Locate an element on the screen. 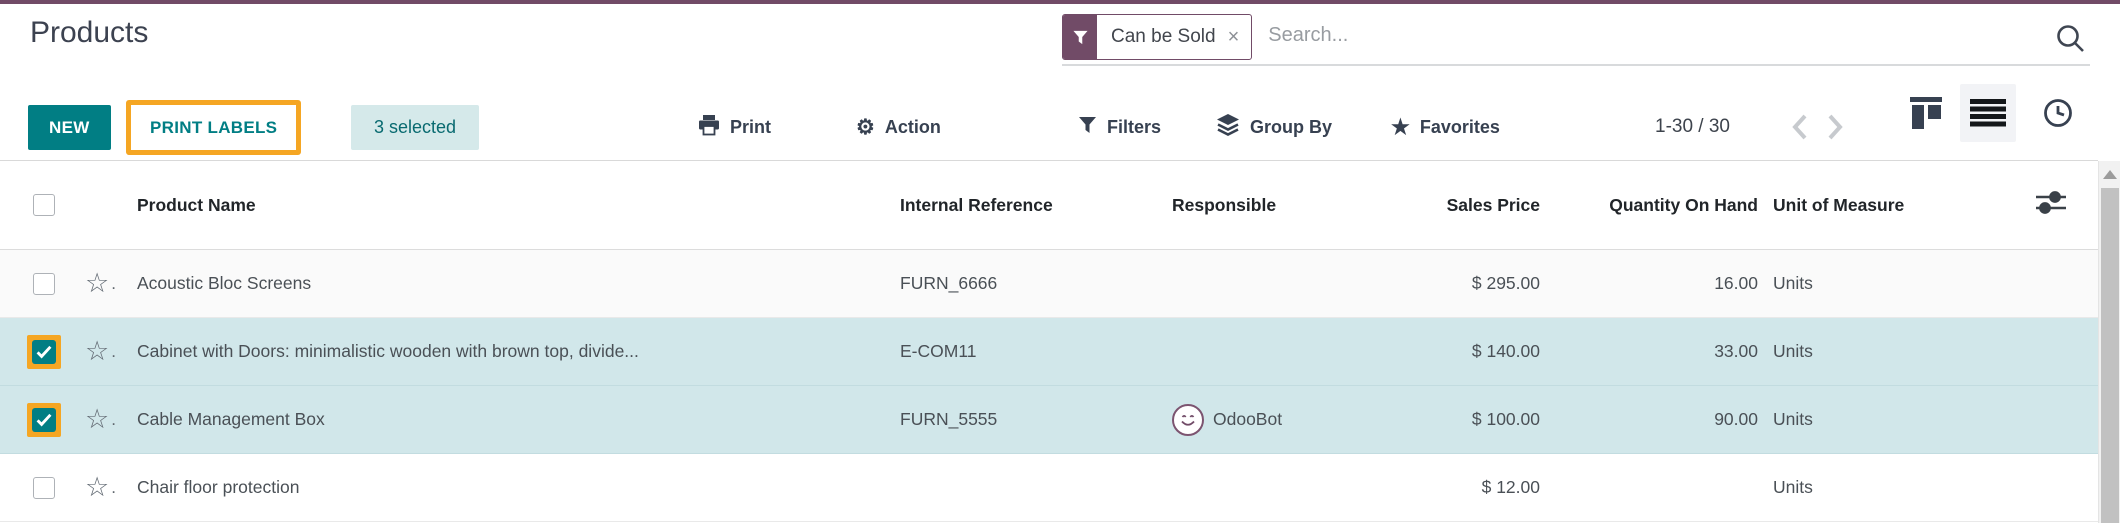 This screenshot has height=523, width=2120. scroll-up-icon is located at coordinates (2110, 174).